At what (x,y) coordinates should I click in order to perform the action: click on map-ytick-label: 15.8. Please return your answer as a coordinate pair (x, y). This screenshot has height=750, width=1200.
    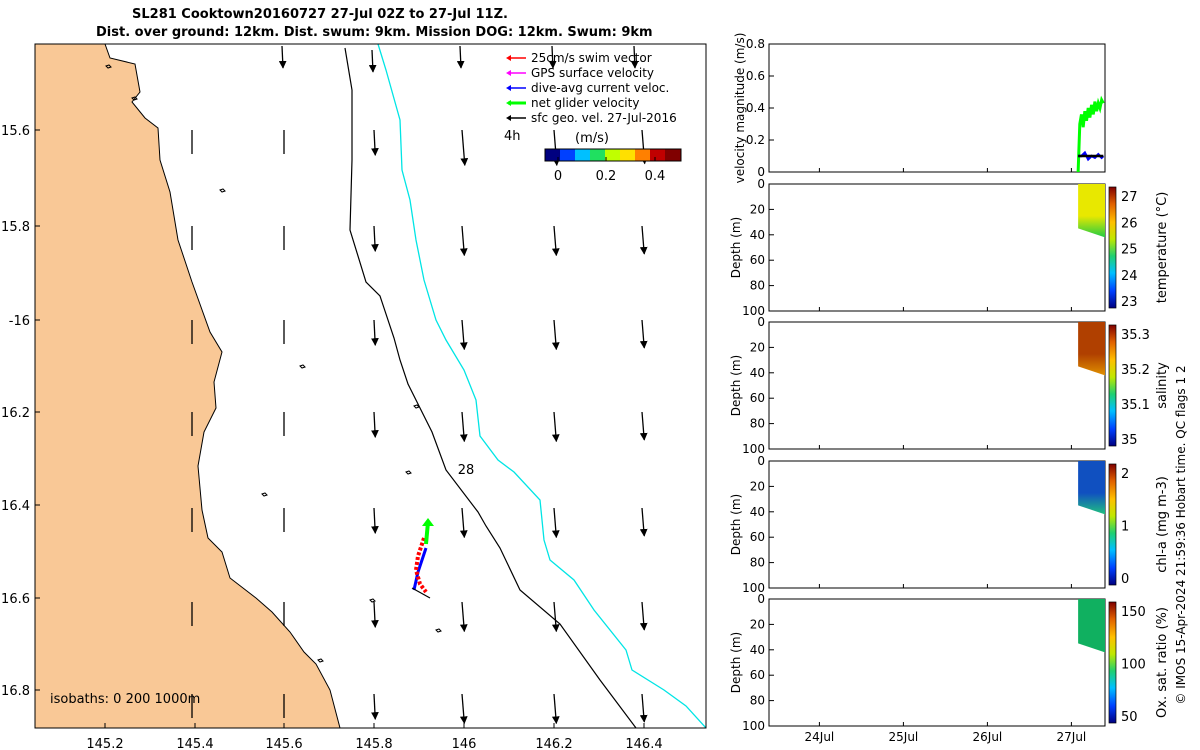
    Looking at the image, I should click on (15, 227).